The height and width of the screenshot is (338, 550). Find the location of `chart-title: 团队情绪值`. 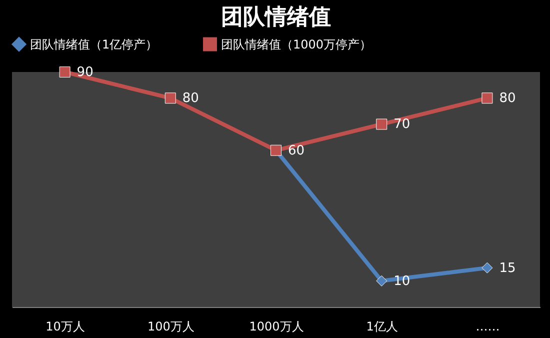

chart-title: 团队情绪值 is located at coordinates (276, 17).